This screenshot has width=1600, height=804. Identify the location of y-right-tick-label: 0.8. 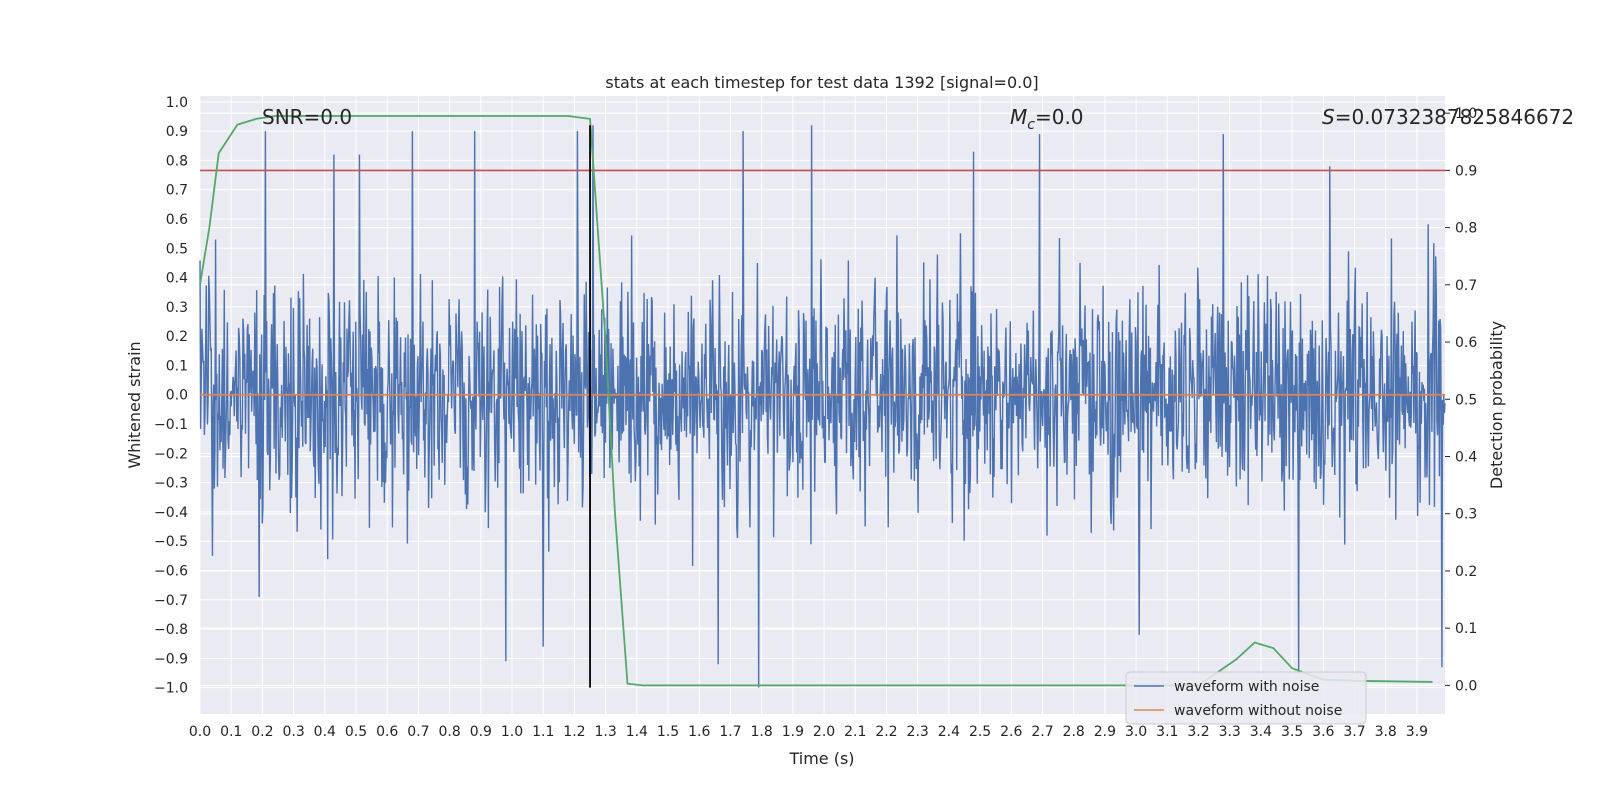
(1466, 229).